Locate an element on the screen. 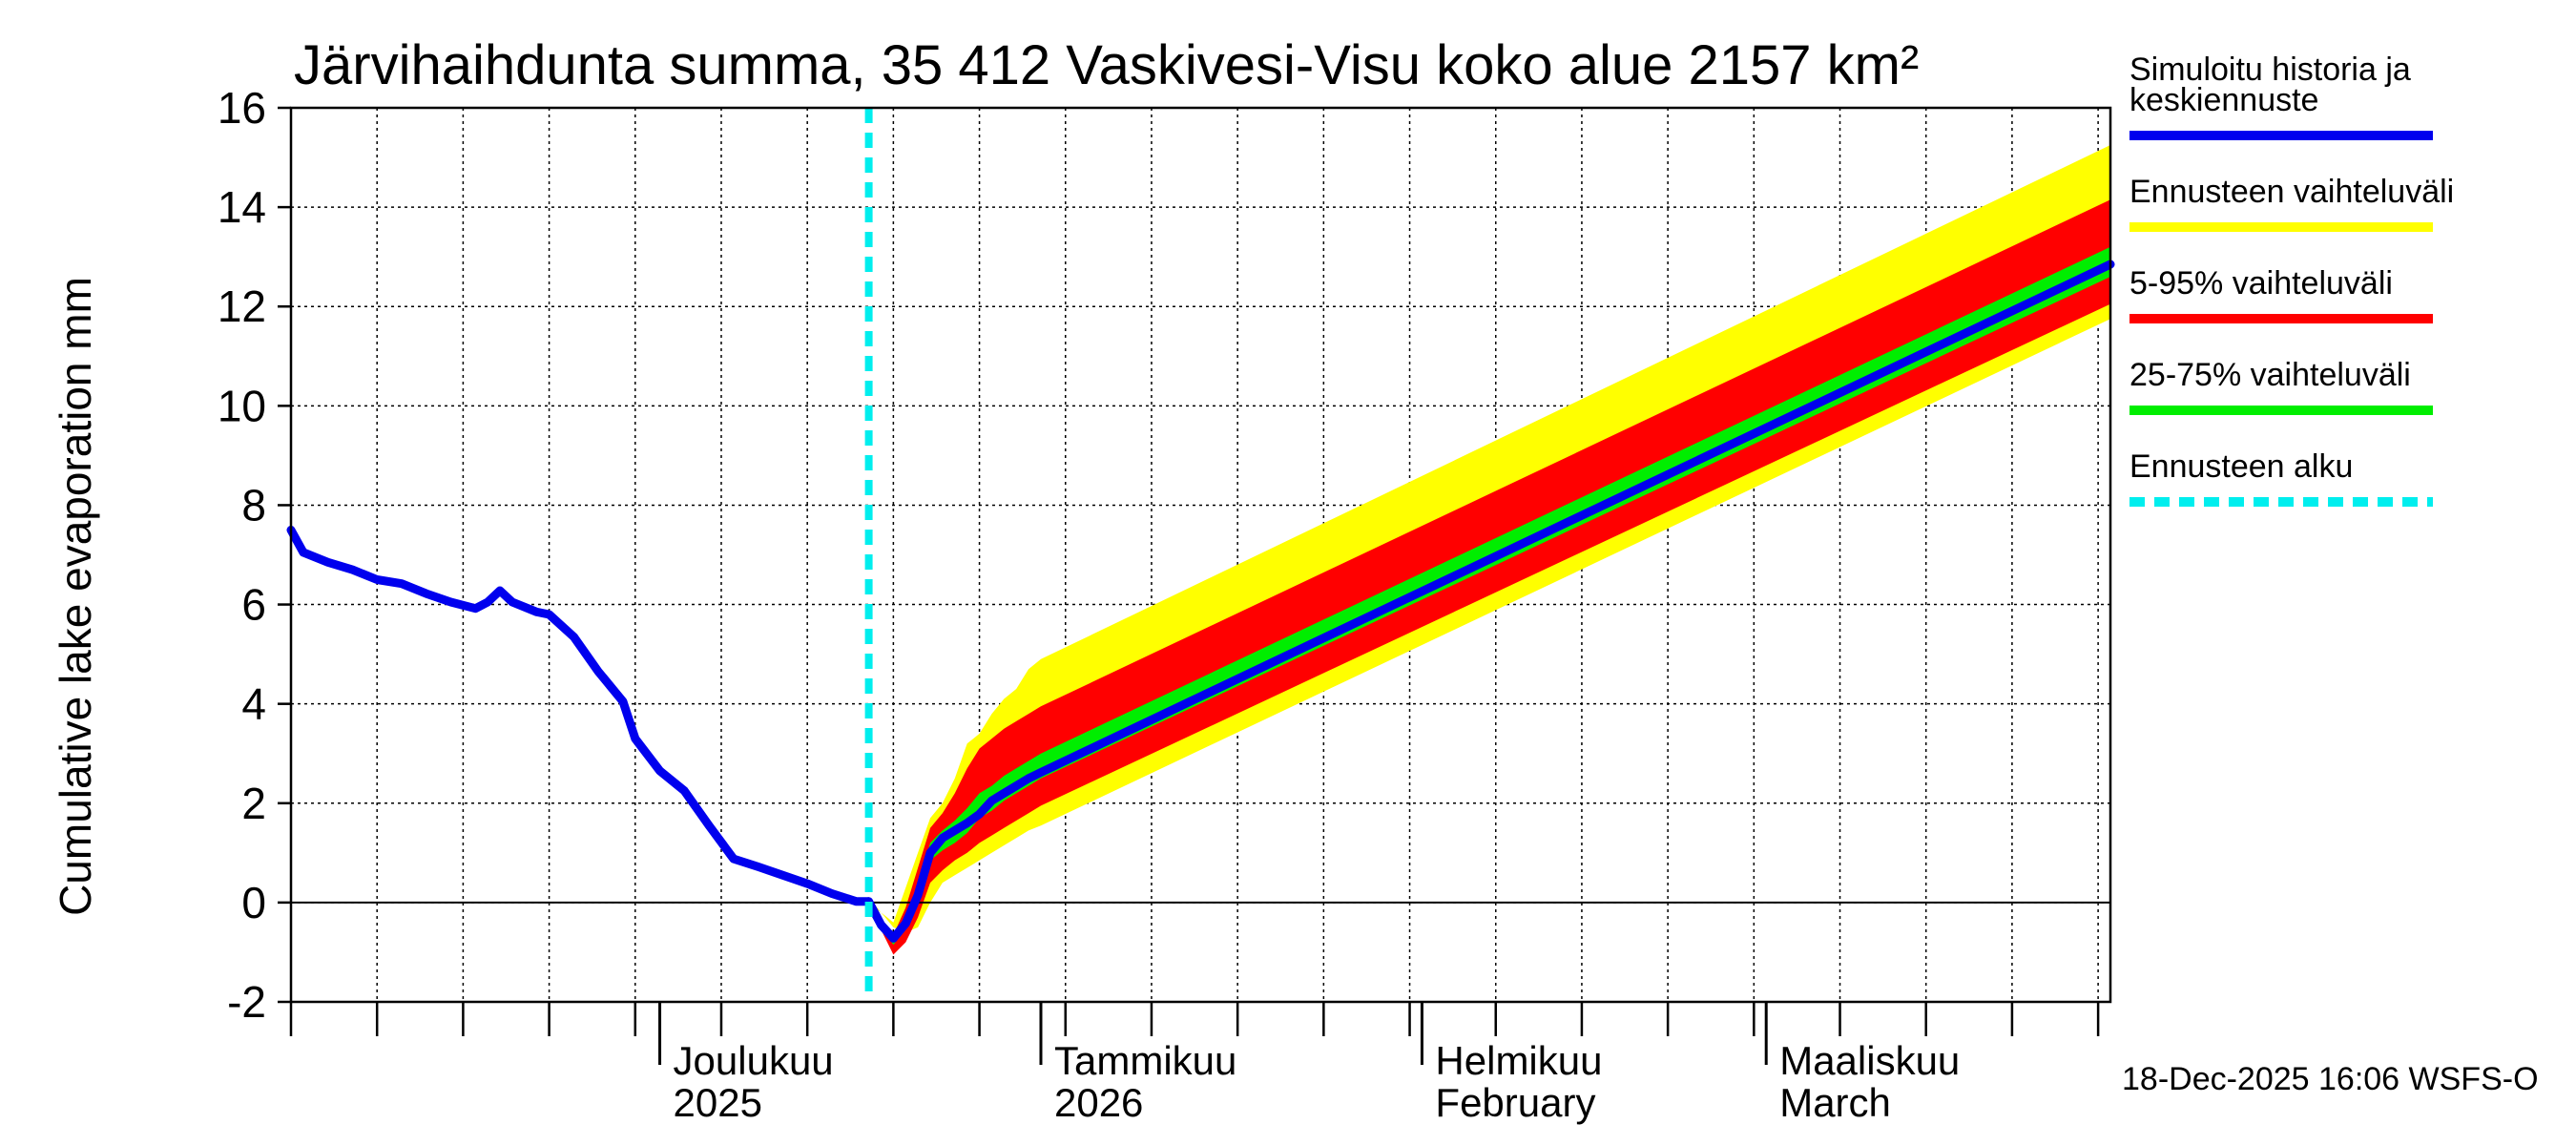  legend-label: 25-75% vaihteluväli is located at coordinates (2270, 375).